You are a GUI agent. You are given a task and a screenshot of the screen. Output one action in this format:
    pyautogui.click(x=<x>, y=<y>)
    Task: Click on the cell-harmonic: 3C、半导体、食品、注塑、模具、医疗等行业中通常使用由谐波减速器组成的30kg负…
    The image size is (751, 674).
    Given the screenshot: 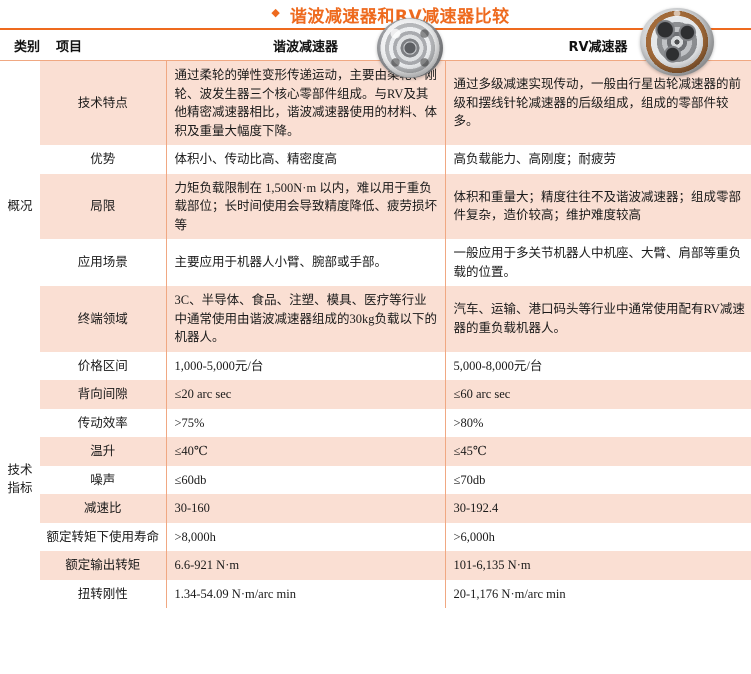 What is the action you would take?
    pyautogui.click(x=305, y=319)
    